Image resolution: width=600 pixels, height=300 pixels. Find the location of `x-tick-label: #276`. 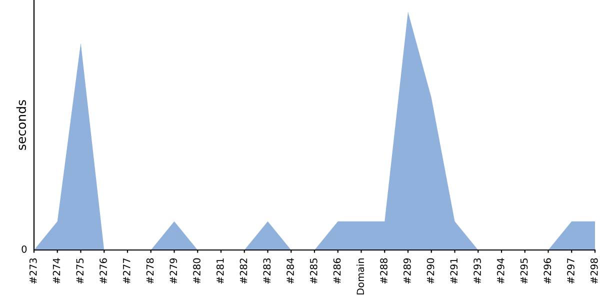

x-tick-label: #276 is located at coordinates (103, 271).